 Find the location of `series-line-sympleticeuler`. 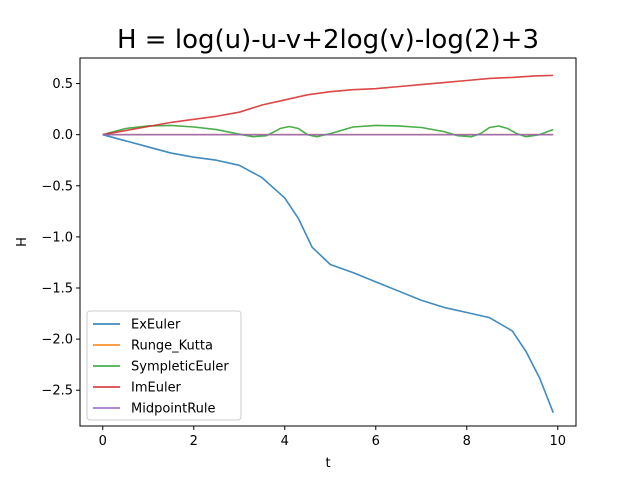

series-line-sympleticeuler is located at coordinates (328, 131).